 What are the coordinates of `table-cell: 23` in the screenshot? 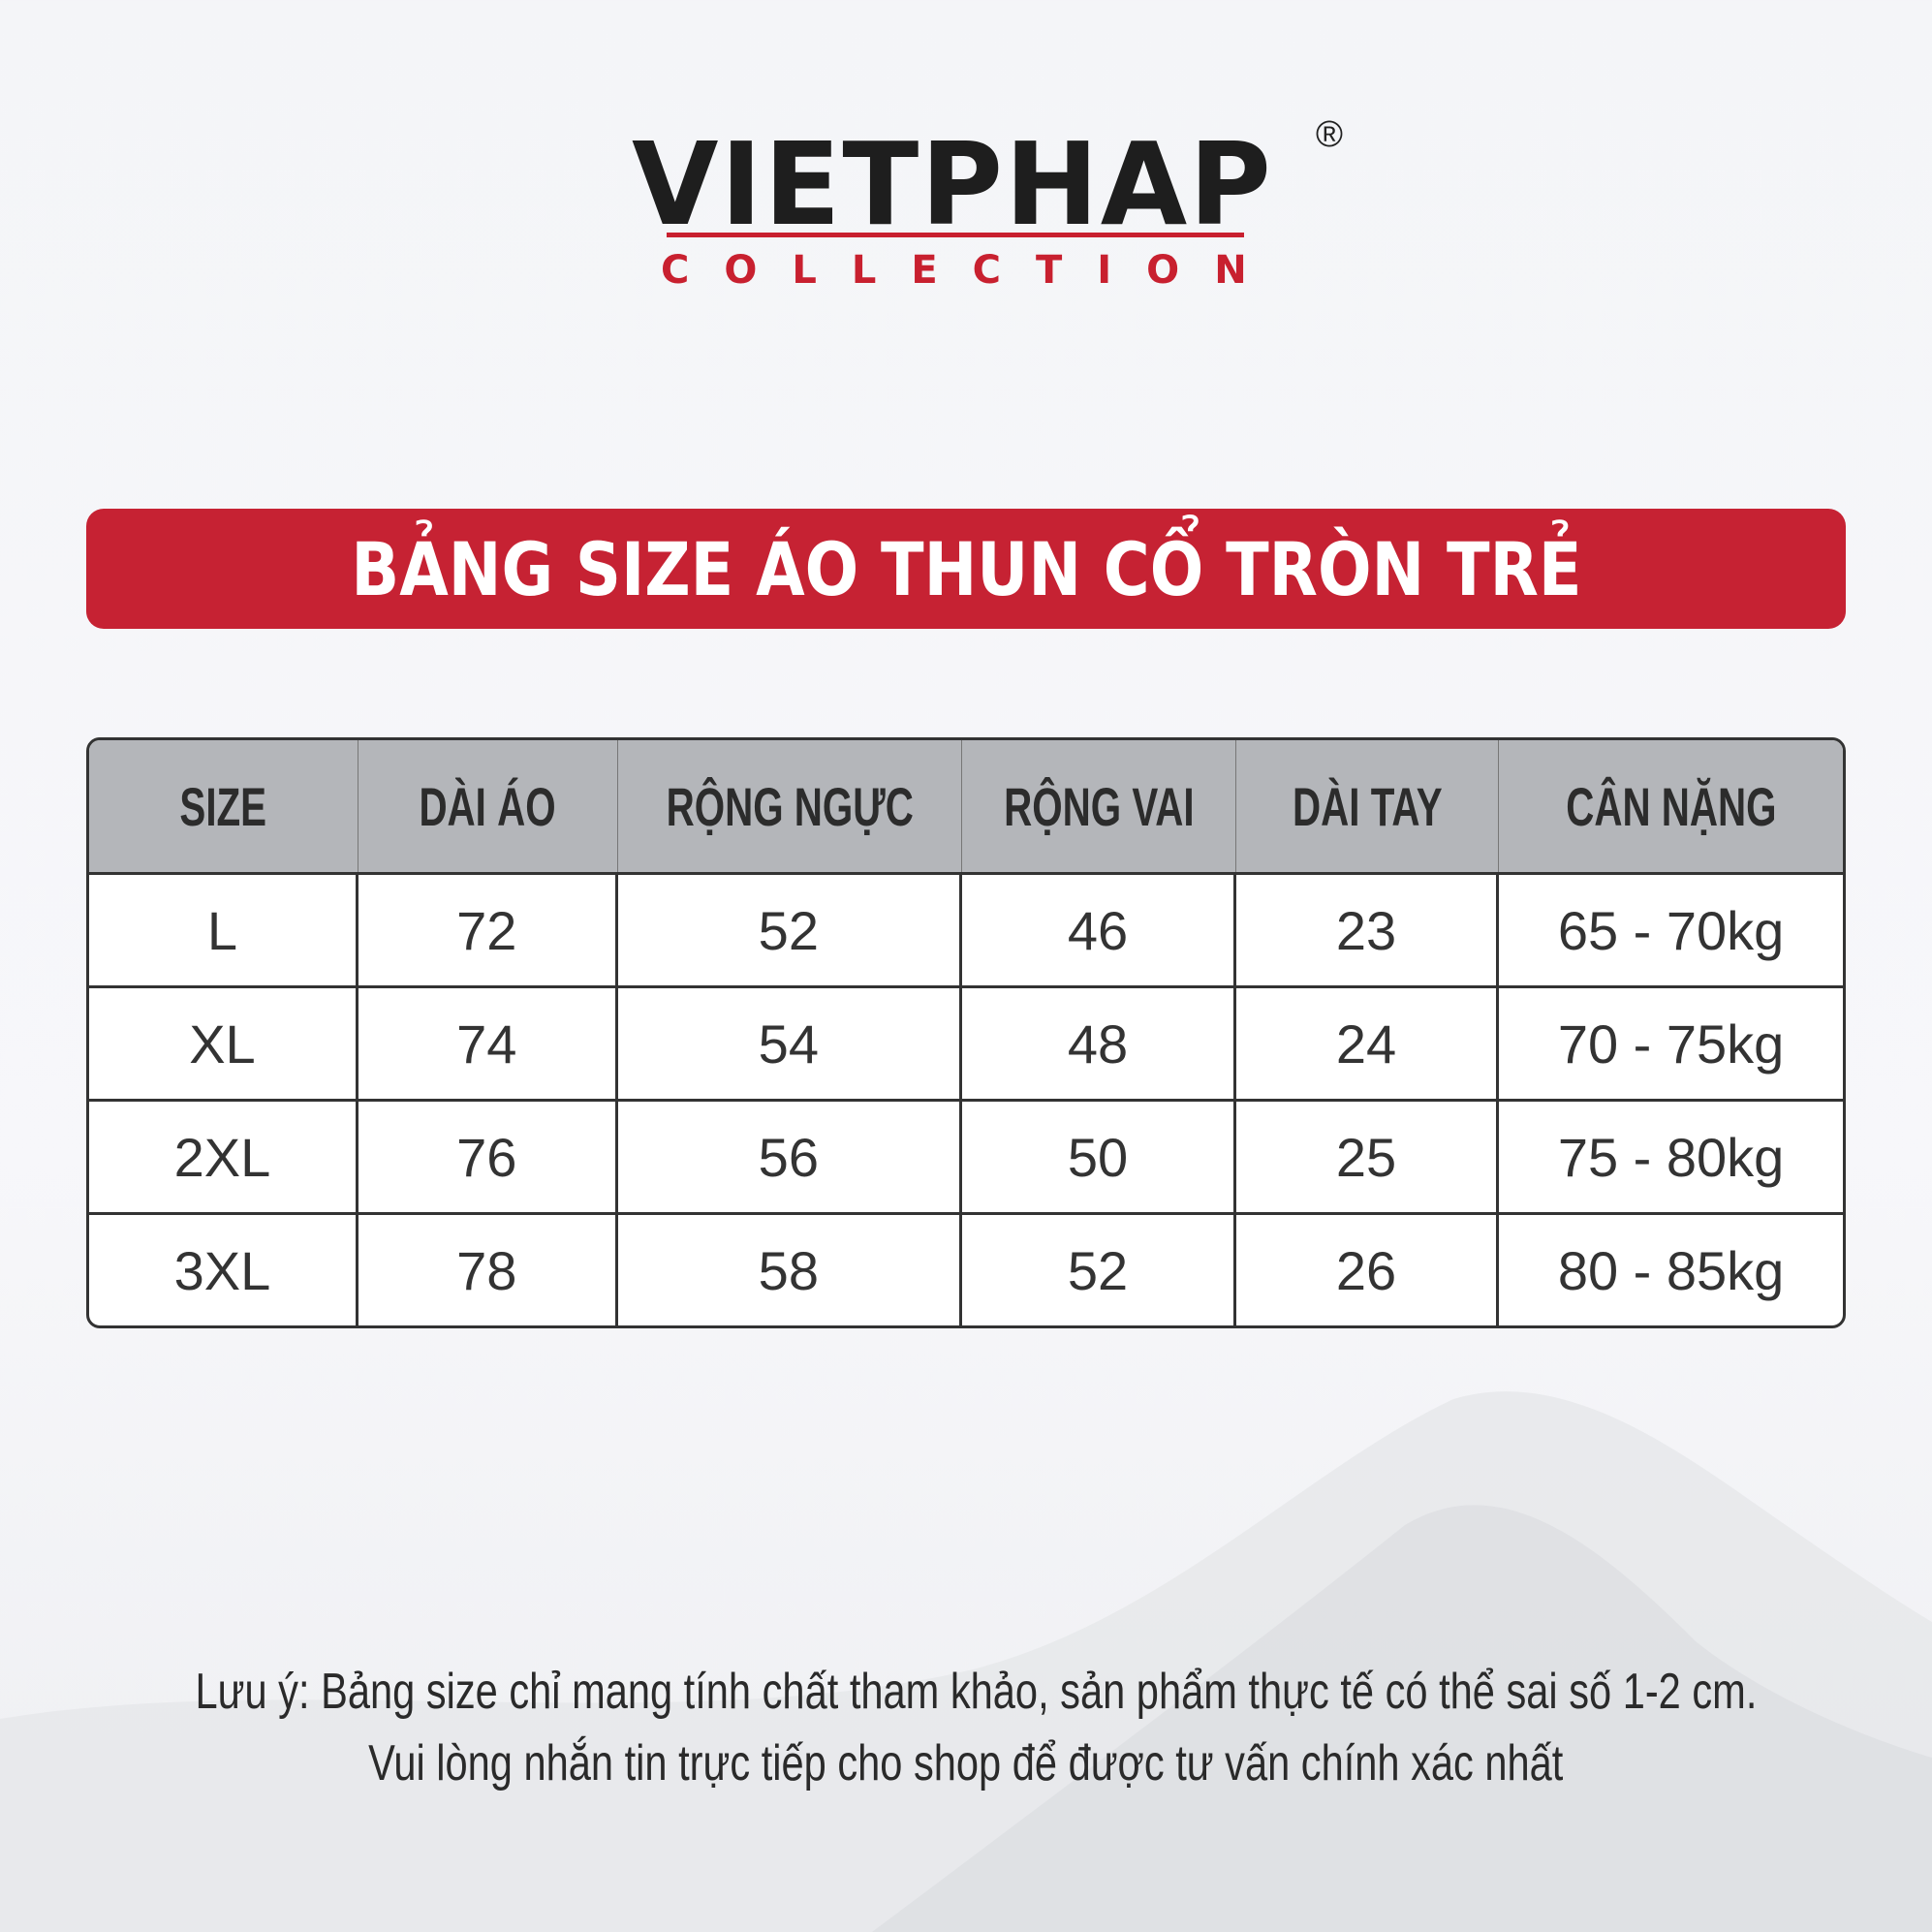 It's located at (1367, 928).